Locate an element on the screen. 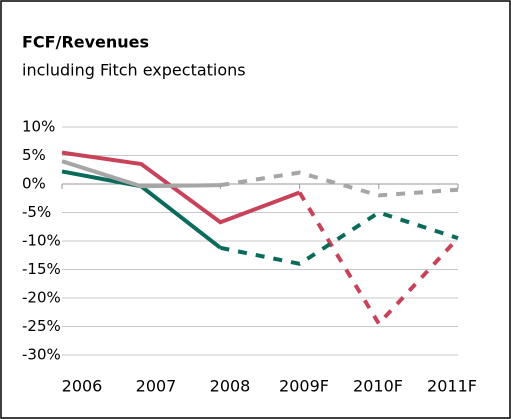 Image resolution: width=511 pixels, height=419 pixels. y-tick-label: 10% is located at coordinates (38, 127).